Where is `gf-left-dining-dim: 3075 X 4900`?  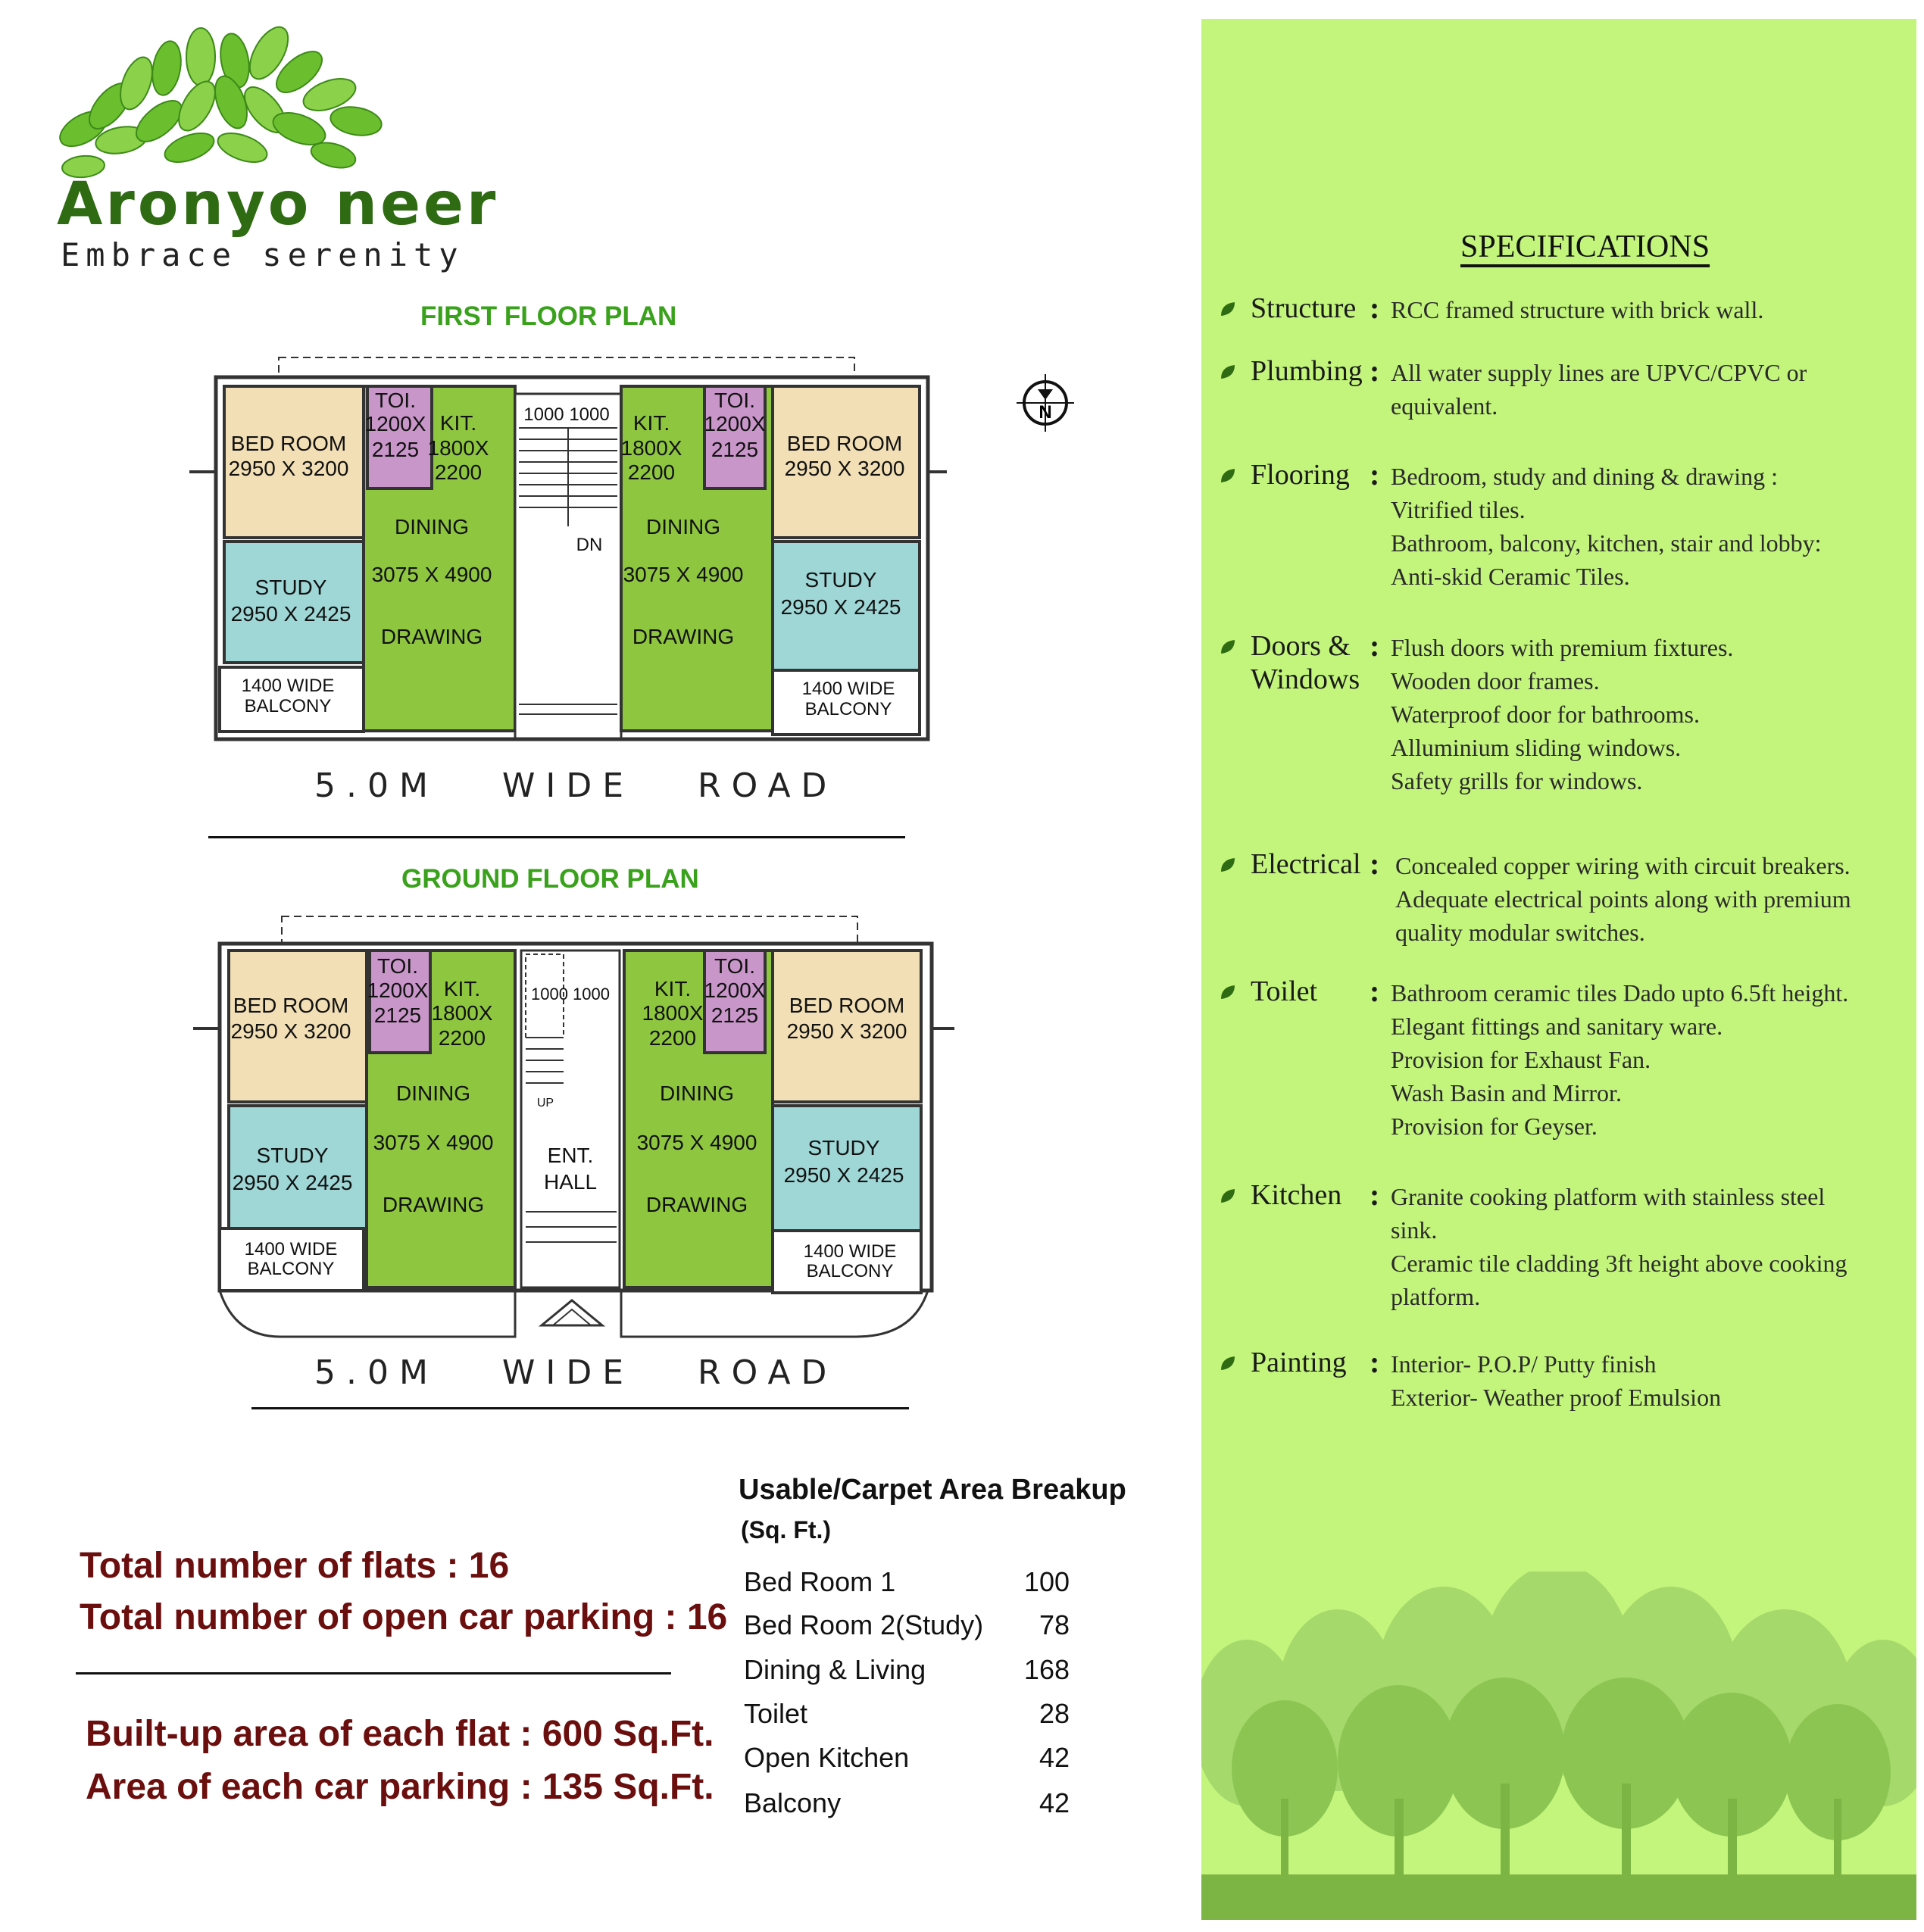 gf-left-dining-dim: 3075 X 4900 is located at coordinates (433, 1142).